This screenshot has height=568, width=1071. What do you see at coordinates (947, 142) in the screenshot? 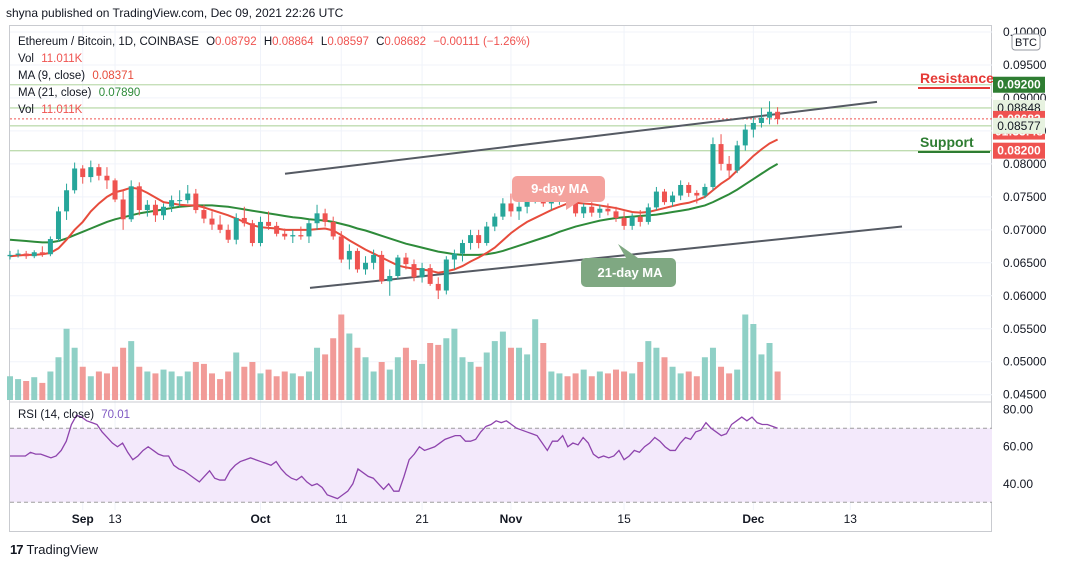
I see `support-label: Support` at bounding box center [947, 142].